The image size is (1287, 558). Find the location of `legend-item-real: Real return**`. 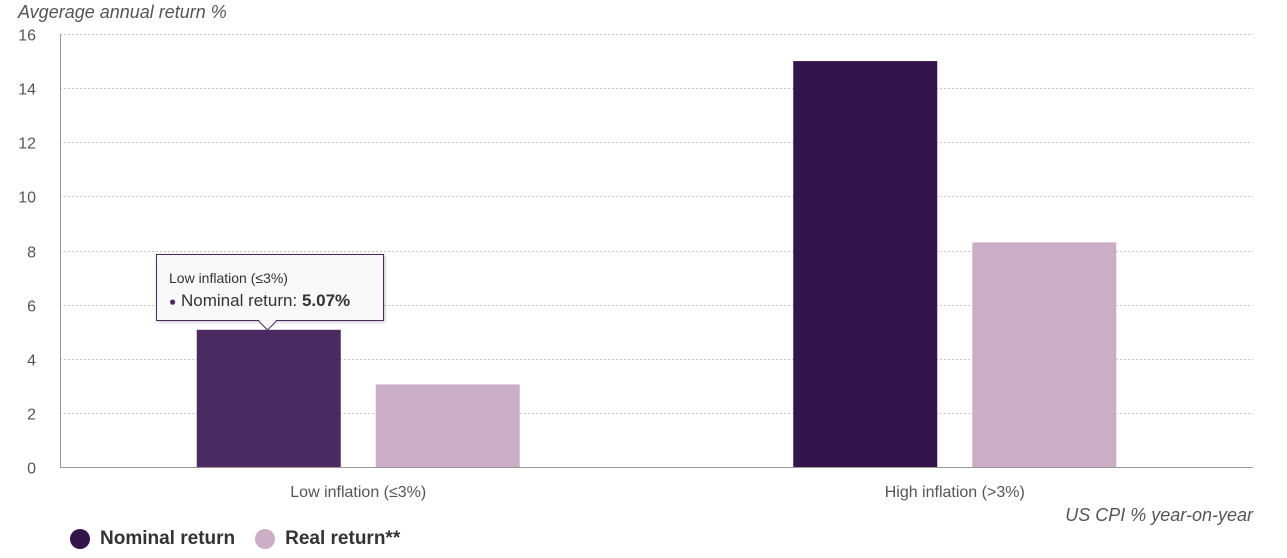

legend-item-real: Real return** is located at coordinates (327, 539).